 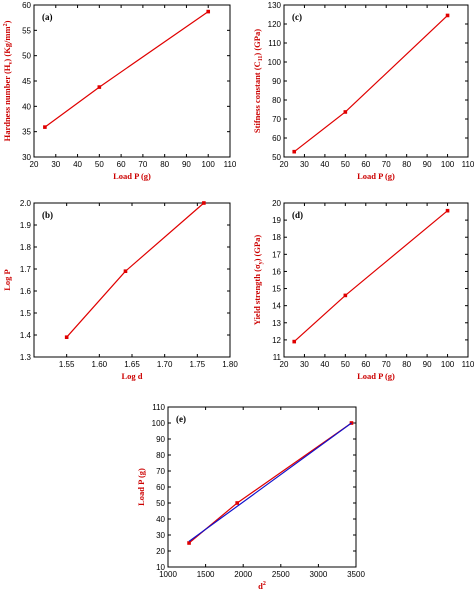 I want to click on x-tick-label: 1.70, so click(x=165, y=364).